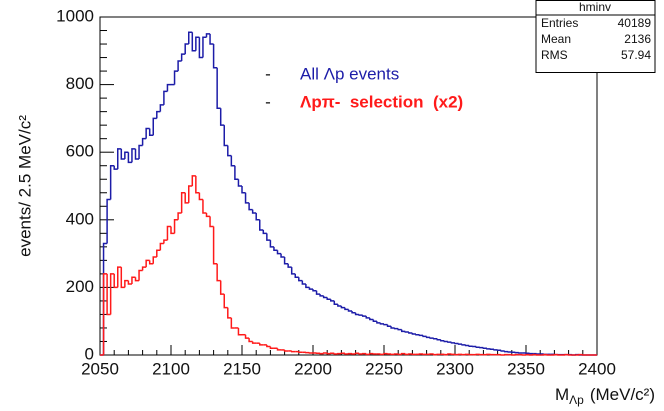 The width and height of the screenshot is (664, 411). Describe the element at coordinates (349, 73) in the screenshot. I see `legend-label: All Λp events` at that location.